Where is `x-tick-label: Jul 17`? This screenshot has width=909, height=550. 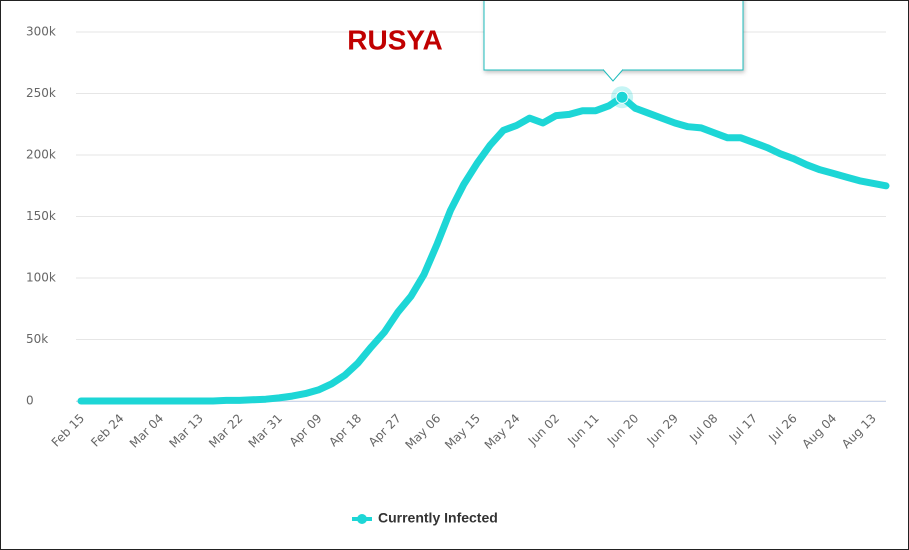 x-tick-label: Jul 17 is located at coordinates (743, 428).